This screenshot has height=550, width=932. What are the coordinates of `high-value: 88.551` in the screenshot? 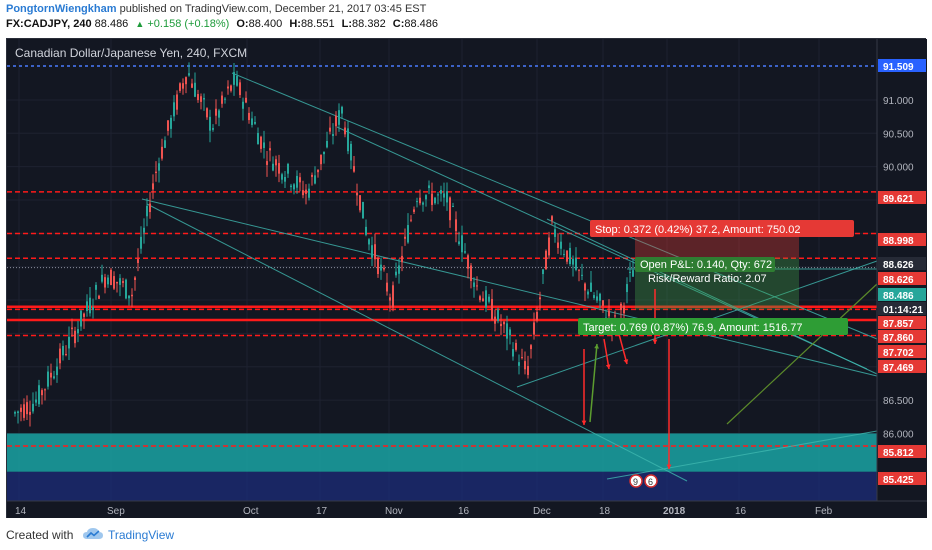 It's located at (317, 24).